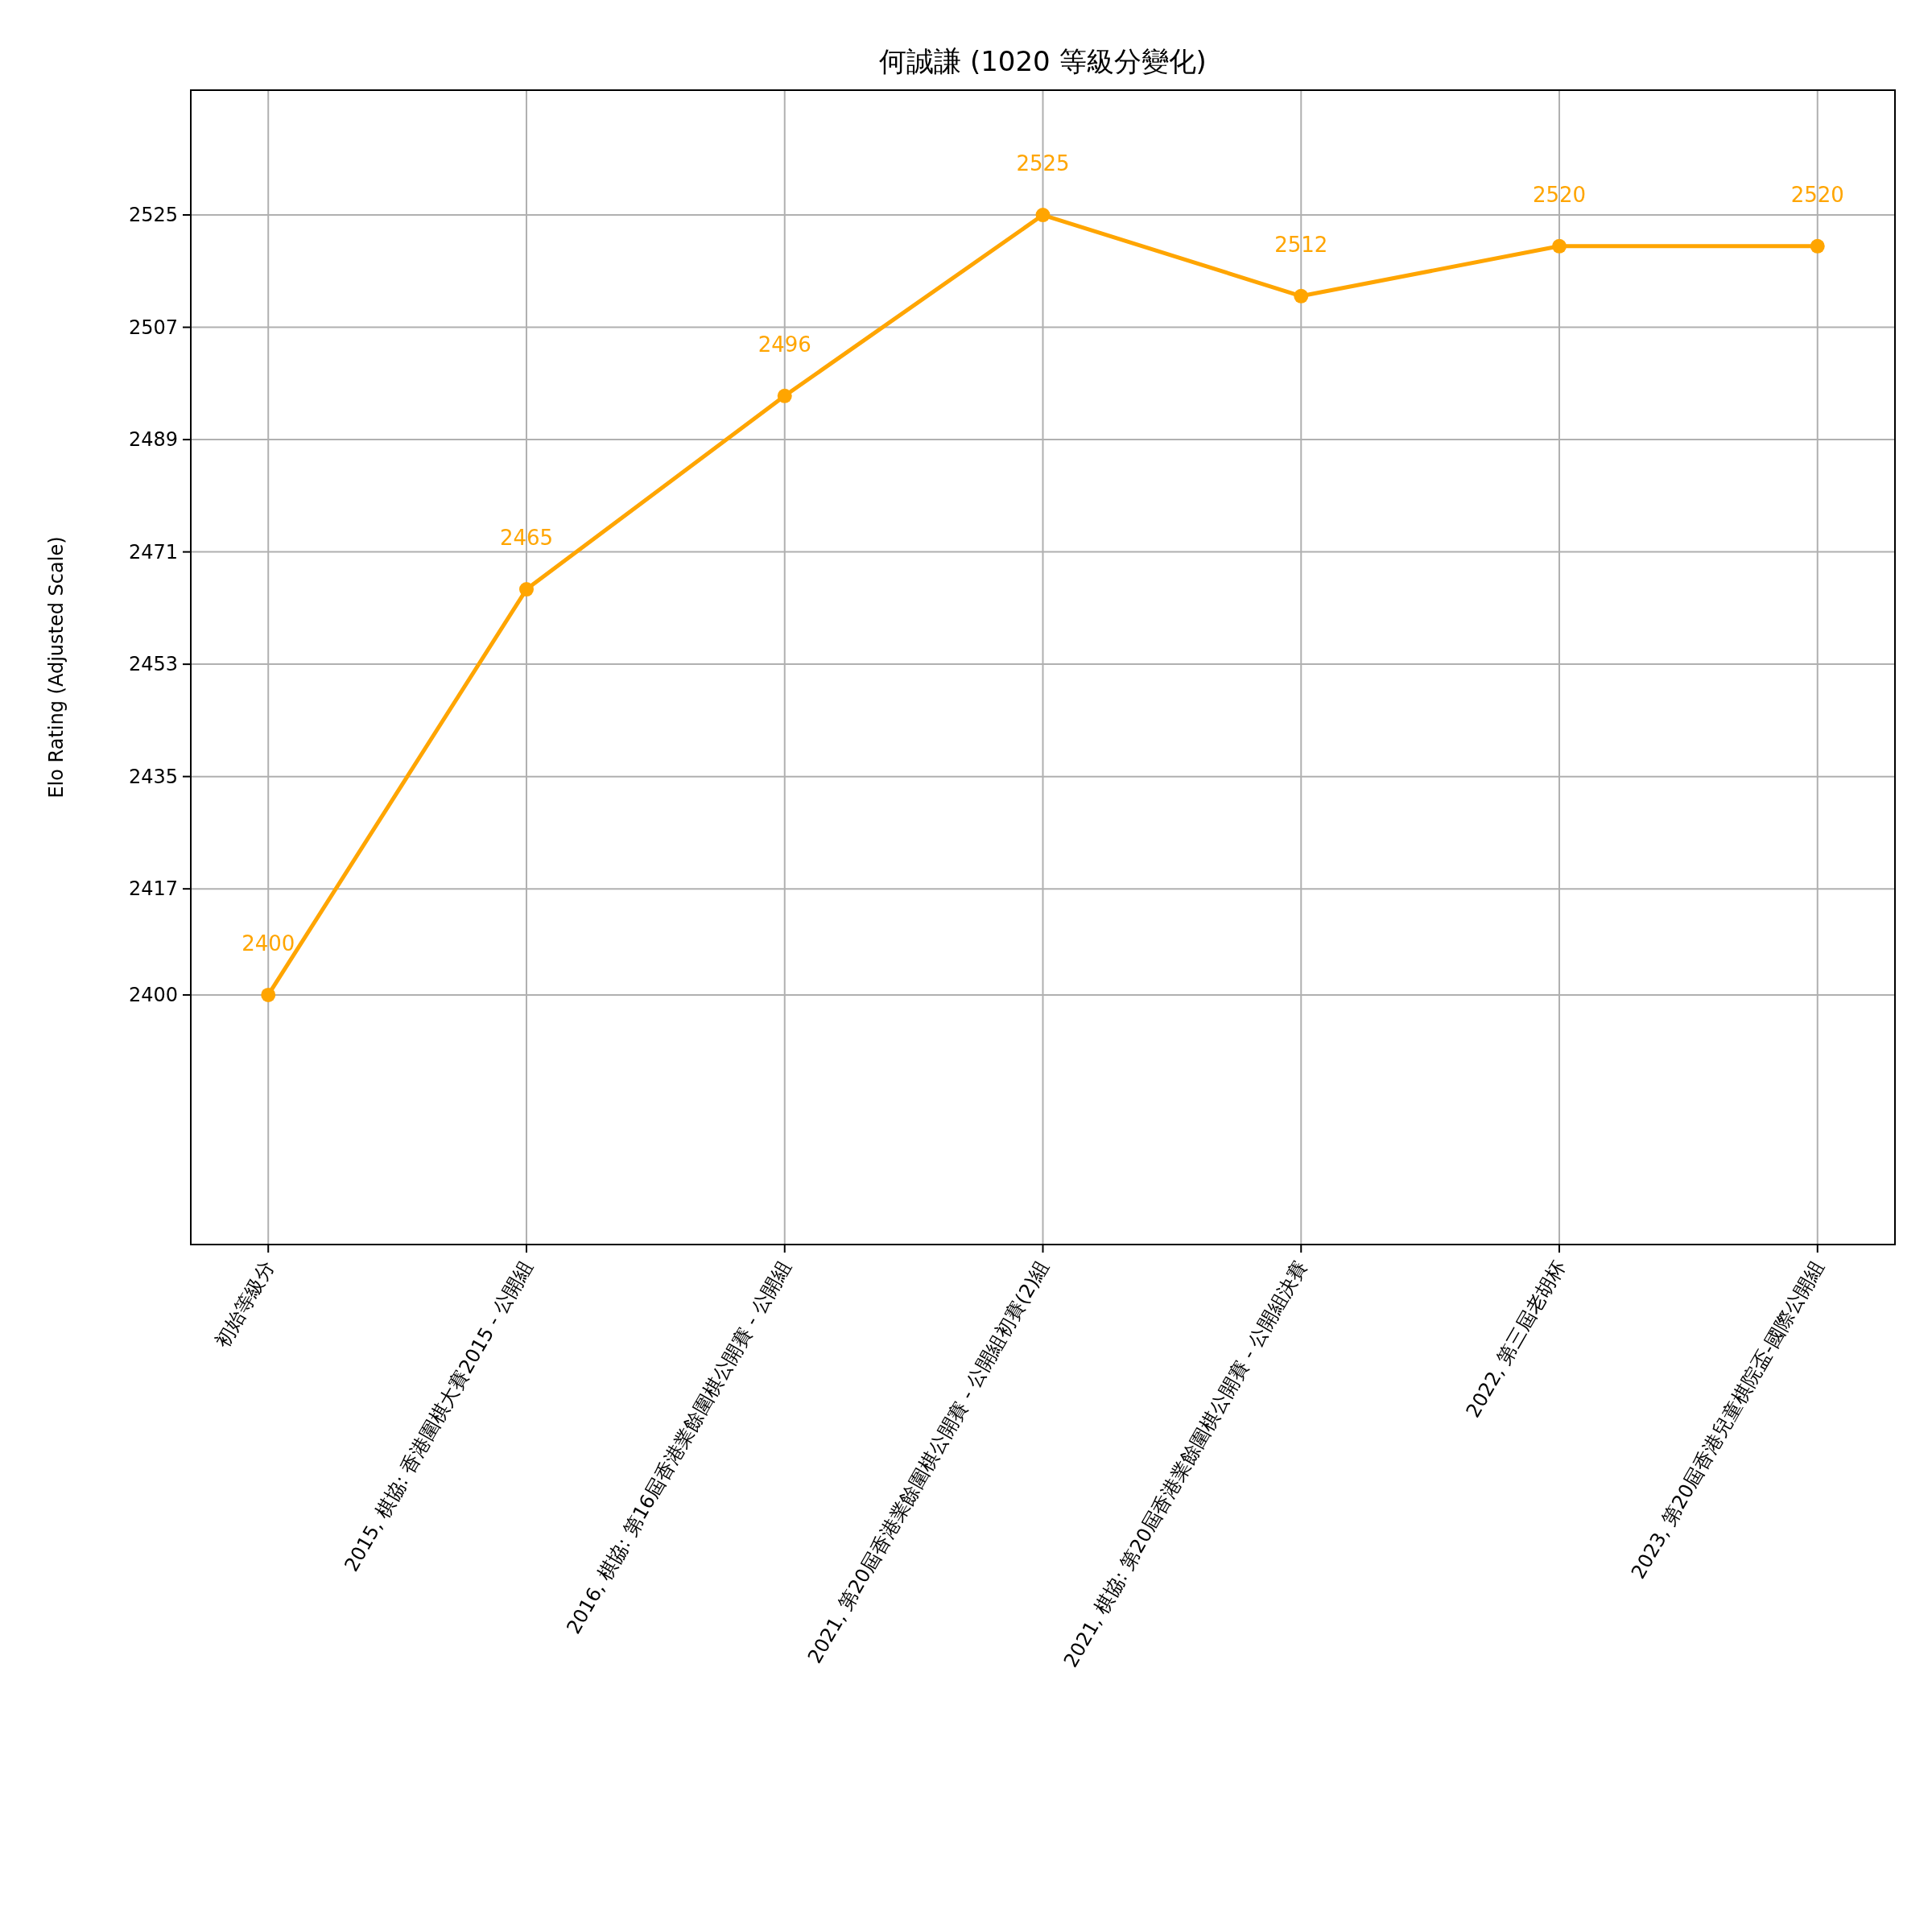 This screenshot has height=1932, width=1932. Describe the element at coordinates (245, 1304) in the screenshot. I see `x-tick-label: 初始等級分` at that location.